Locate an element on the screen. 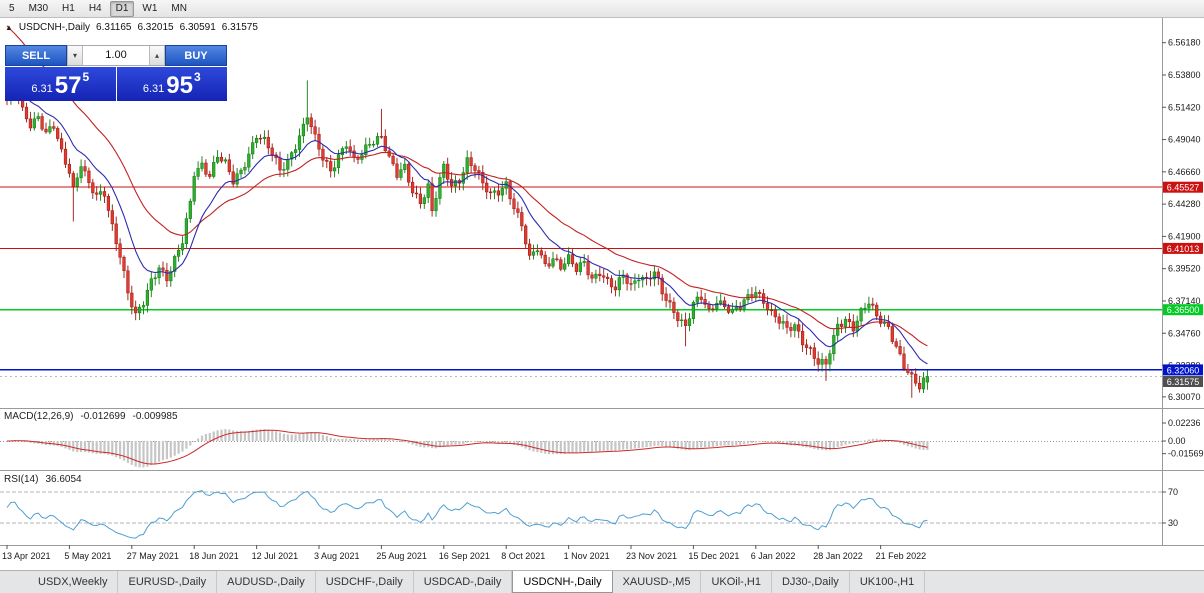 The image size is (1204, 593). svg-text: 70 is located at coordinates (1173, 492).